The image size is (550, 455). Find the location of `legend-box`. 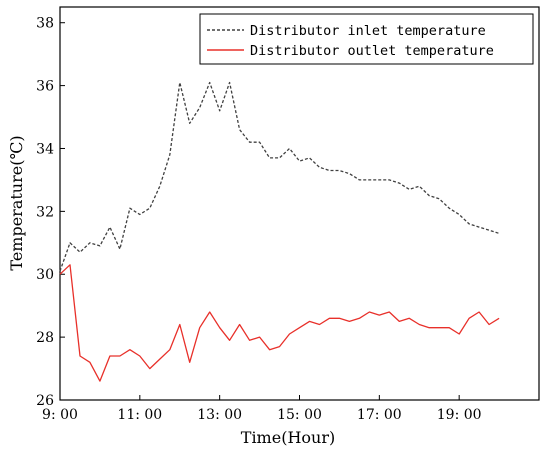

legend-box is located at coordinates (366, 39).